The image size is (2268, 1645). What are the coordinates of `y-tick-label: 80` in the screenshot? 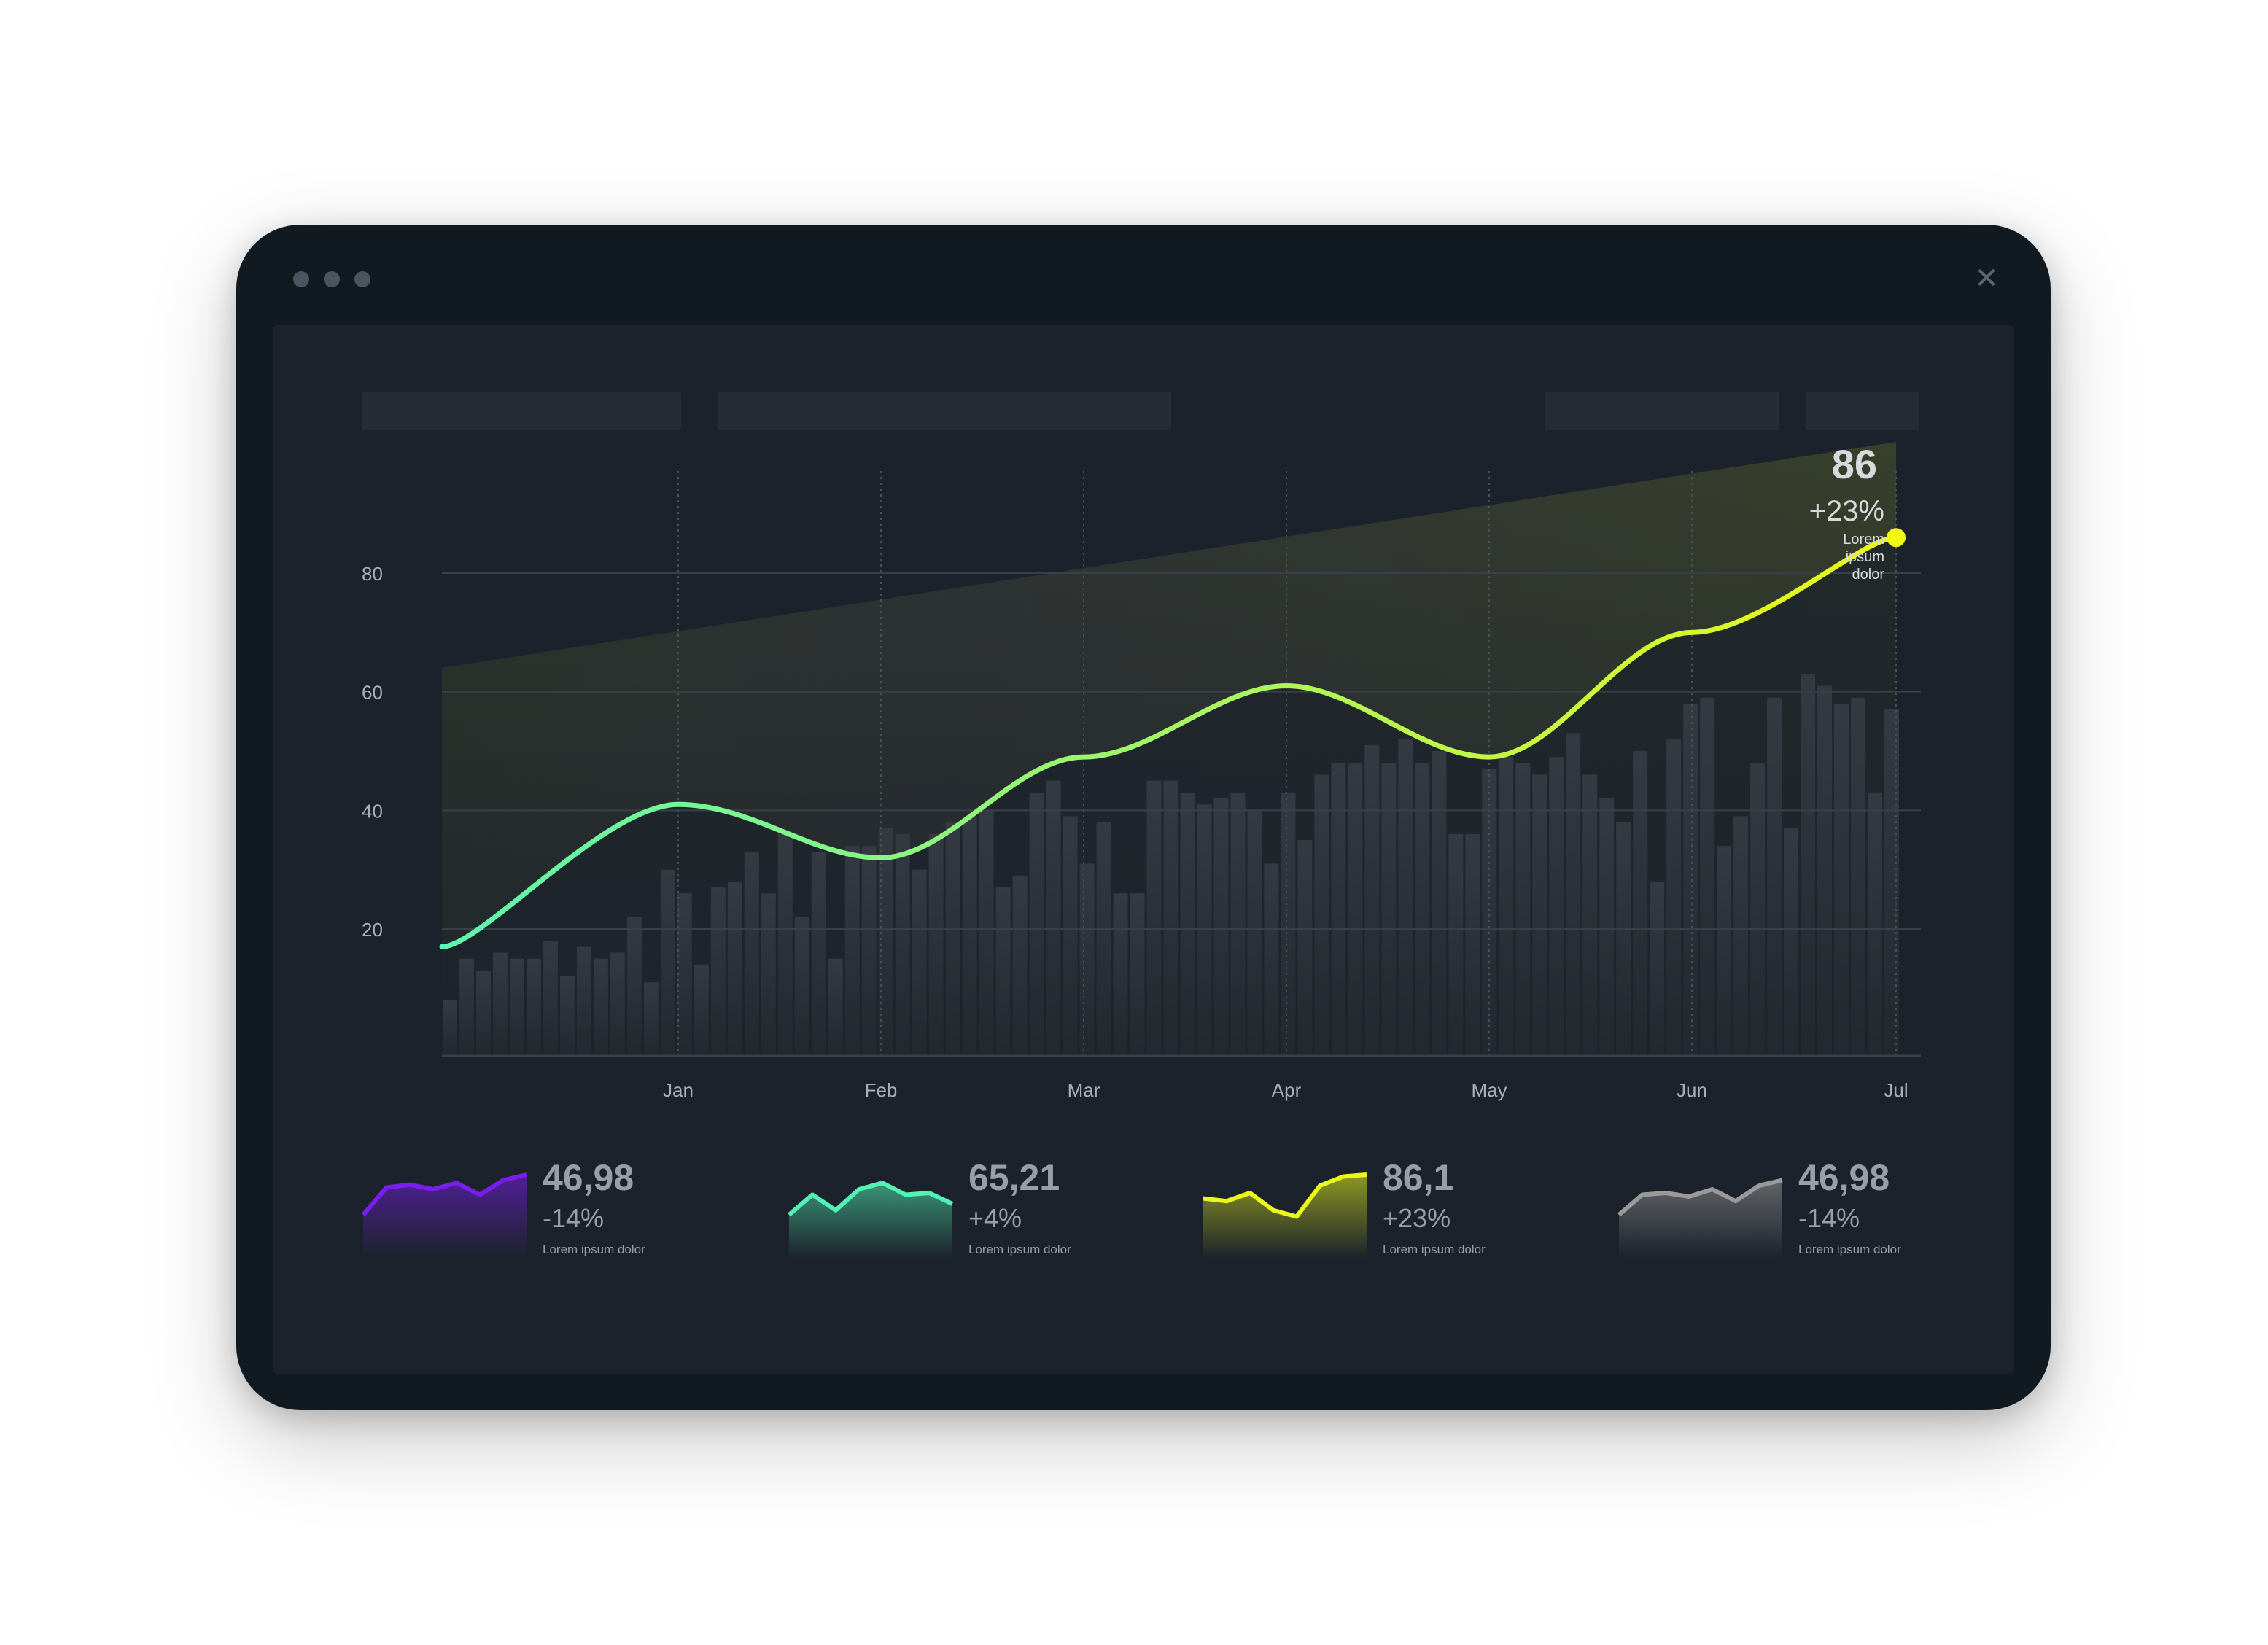 It's located at (372, 574).